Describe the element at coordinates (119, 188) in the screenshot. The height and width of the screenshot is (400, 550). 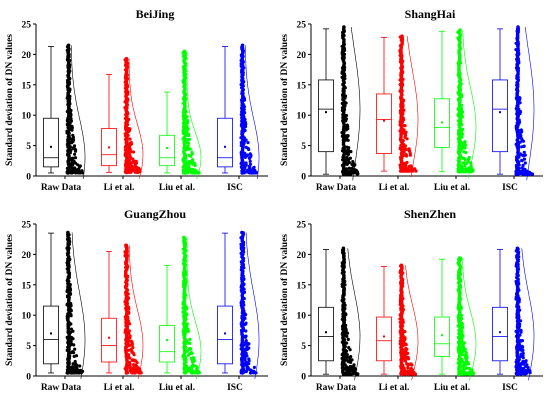
I see `x-tick-label: Li et al.` at that location.